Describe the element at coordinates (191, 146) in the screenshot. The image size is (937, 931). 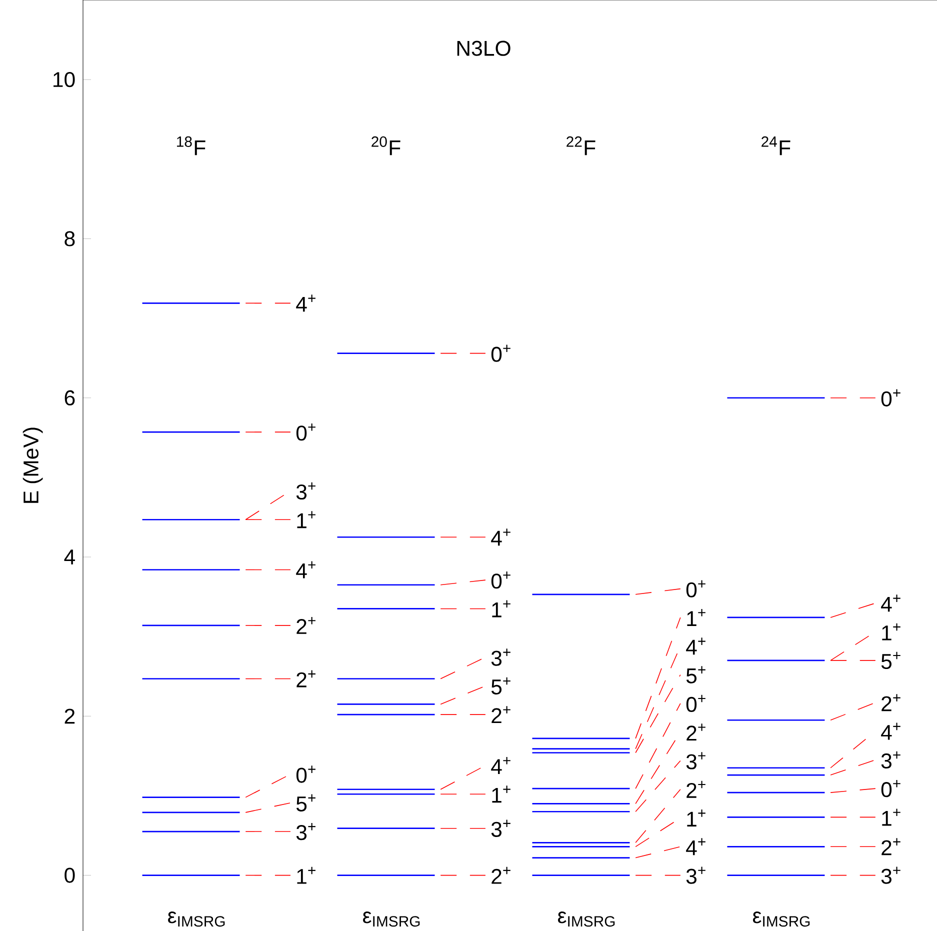
I see `x-tick-label: $^{18}$F` at that location.